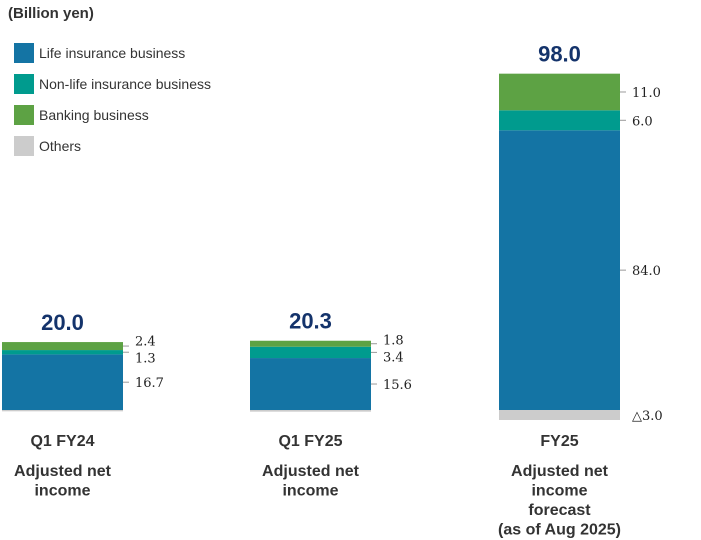 The width and height of the screenshot is (701, 540). What do you see at coordinates (310, 321) in the screenshot?
I see `total-label: 20.3` at bounding box center [310, 321].